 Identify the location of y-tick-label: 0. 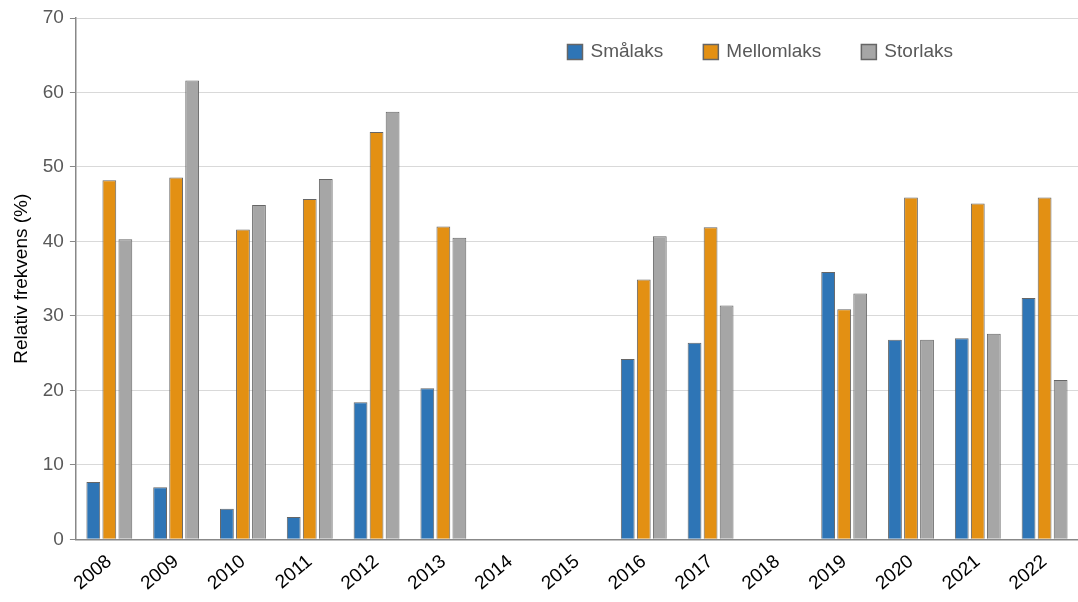
(58, 538).